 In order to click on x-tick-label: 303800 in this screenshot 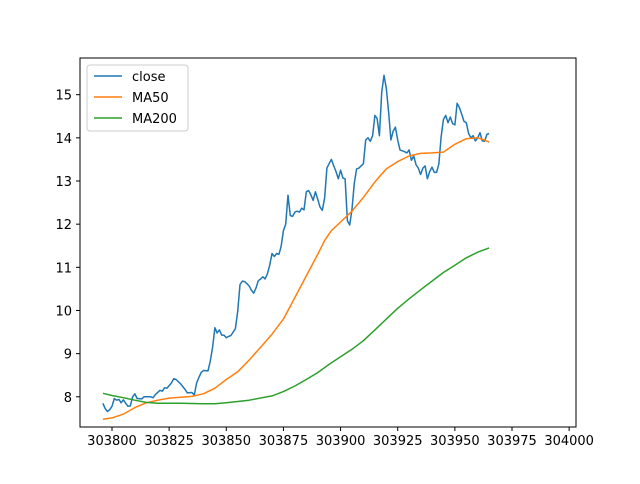, I will do `click(112, 441)`.